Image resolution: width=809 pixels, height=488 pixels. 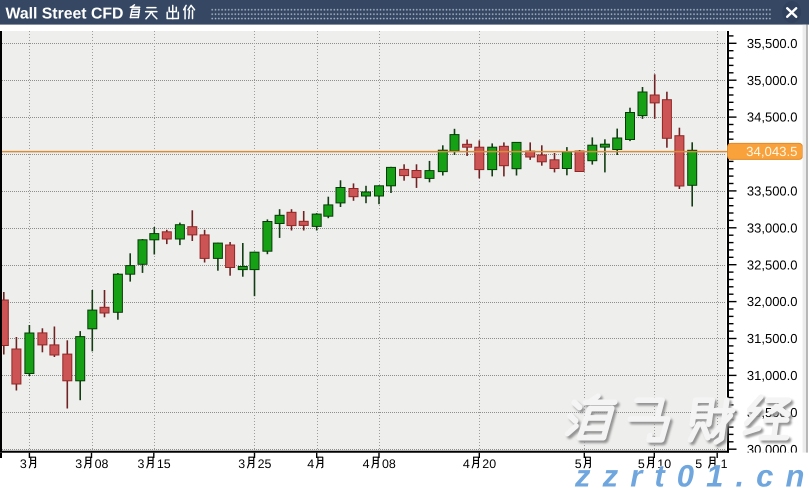 What do you see at coordinates (489, 464) in the screenshot?
I see `svg-text: 20` at bounding box center [489, 464].